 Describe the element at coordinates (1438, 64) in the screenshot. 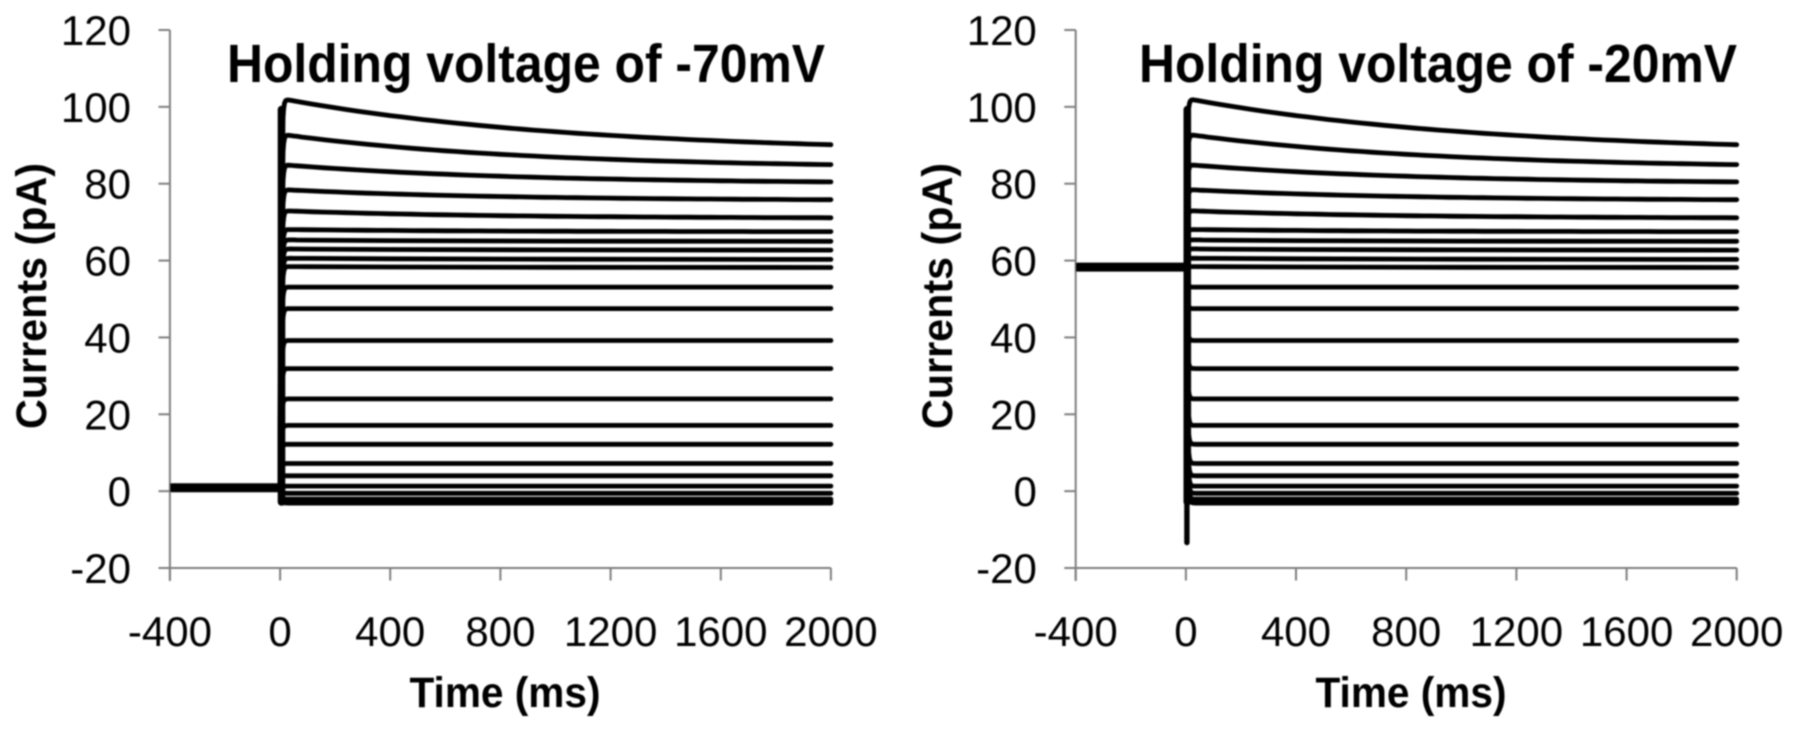

I see `svg-text: Holding voltage of -20mV` at that location.